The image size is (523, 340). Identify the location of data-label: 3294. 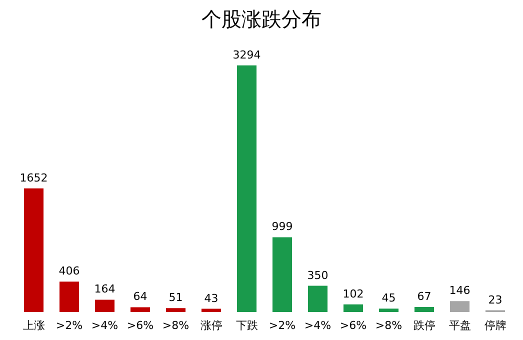
(246, 55).